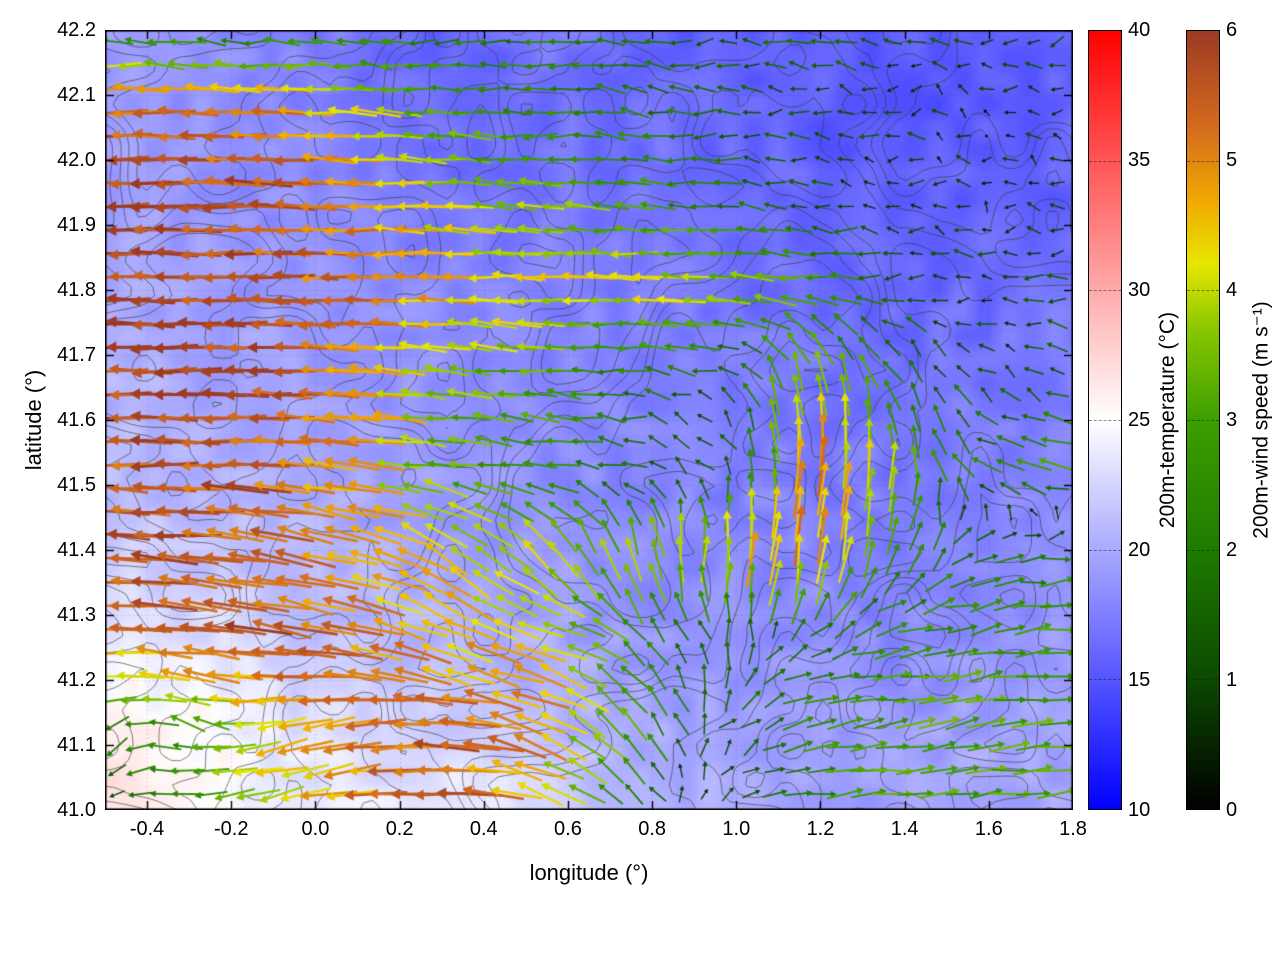 Image resolution: width=1280 pixels, height=960 pixels. I want to click on temperature-colorbar, so click(1105, 420).